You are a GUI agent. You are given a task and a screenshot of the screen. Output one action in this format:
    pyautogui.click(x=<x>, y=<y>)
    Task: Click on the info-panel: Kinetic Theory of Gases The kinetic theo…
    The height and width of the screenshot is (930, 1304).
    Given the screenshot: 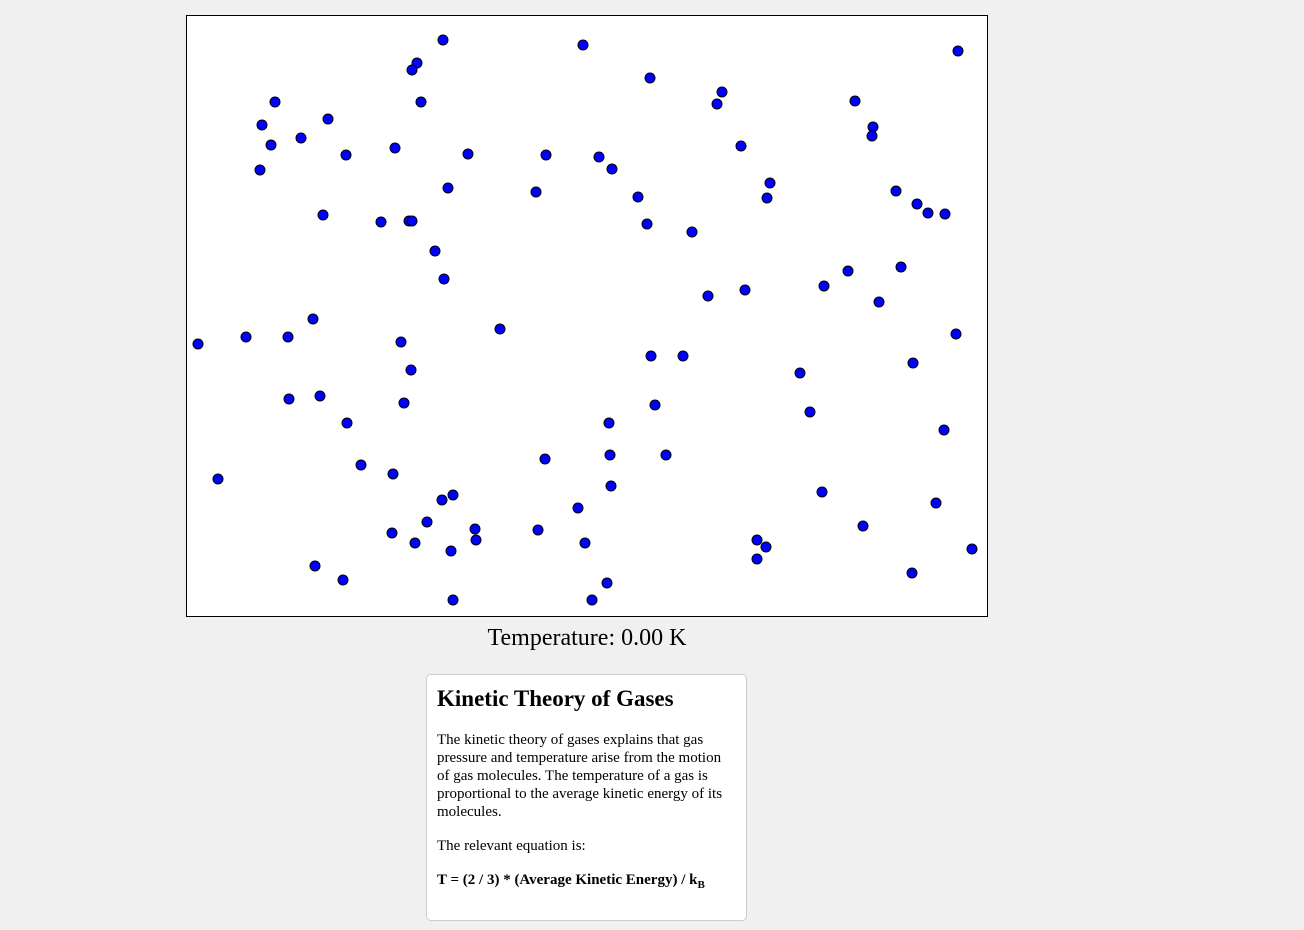 What is the action you would take?
    pyautogui.click(x=586, y=797)
    